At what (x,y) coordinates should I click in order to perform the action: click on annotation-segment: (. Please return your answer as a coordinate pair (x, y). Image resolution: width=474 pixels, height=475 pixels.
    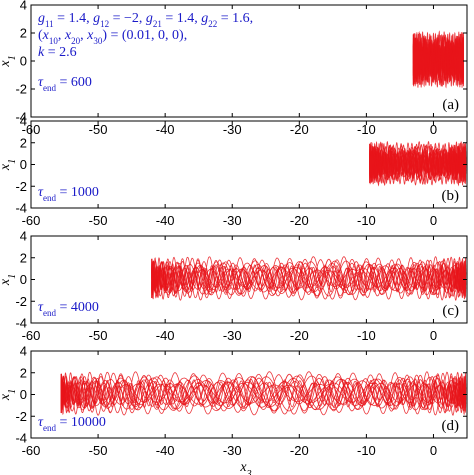
    Looking at the image, I should click on (40, 35).